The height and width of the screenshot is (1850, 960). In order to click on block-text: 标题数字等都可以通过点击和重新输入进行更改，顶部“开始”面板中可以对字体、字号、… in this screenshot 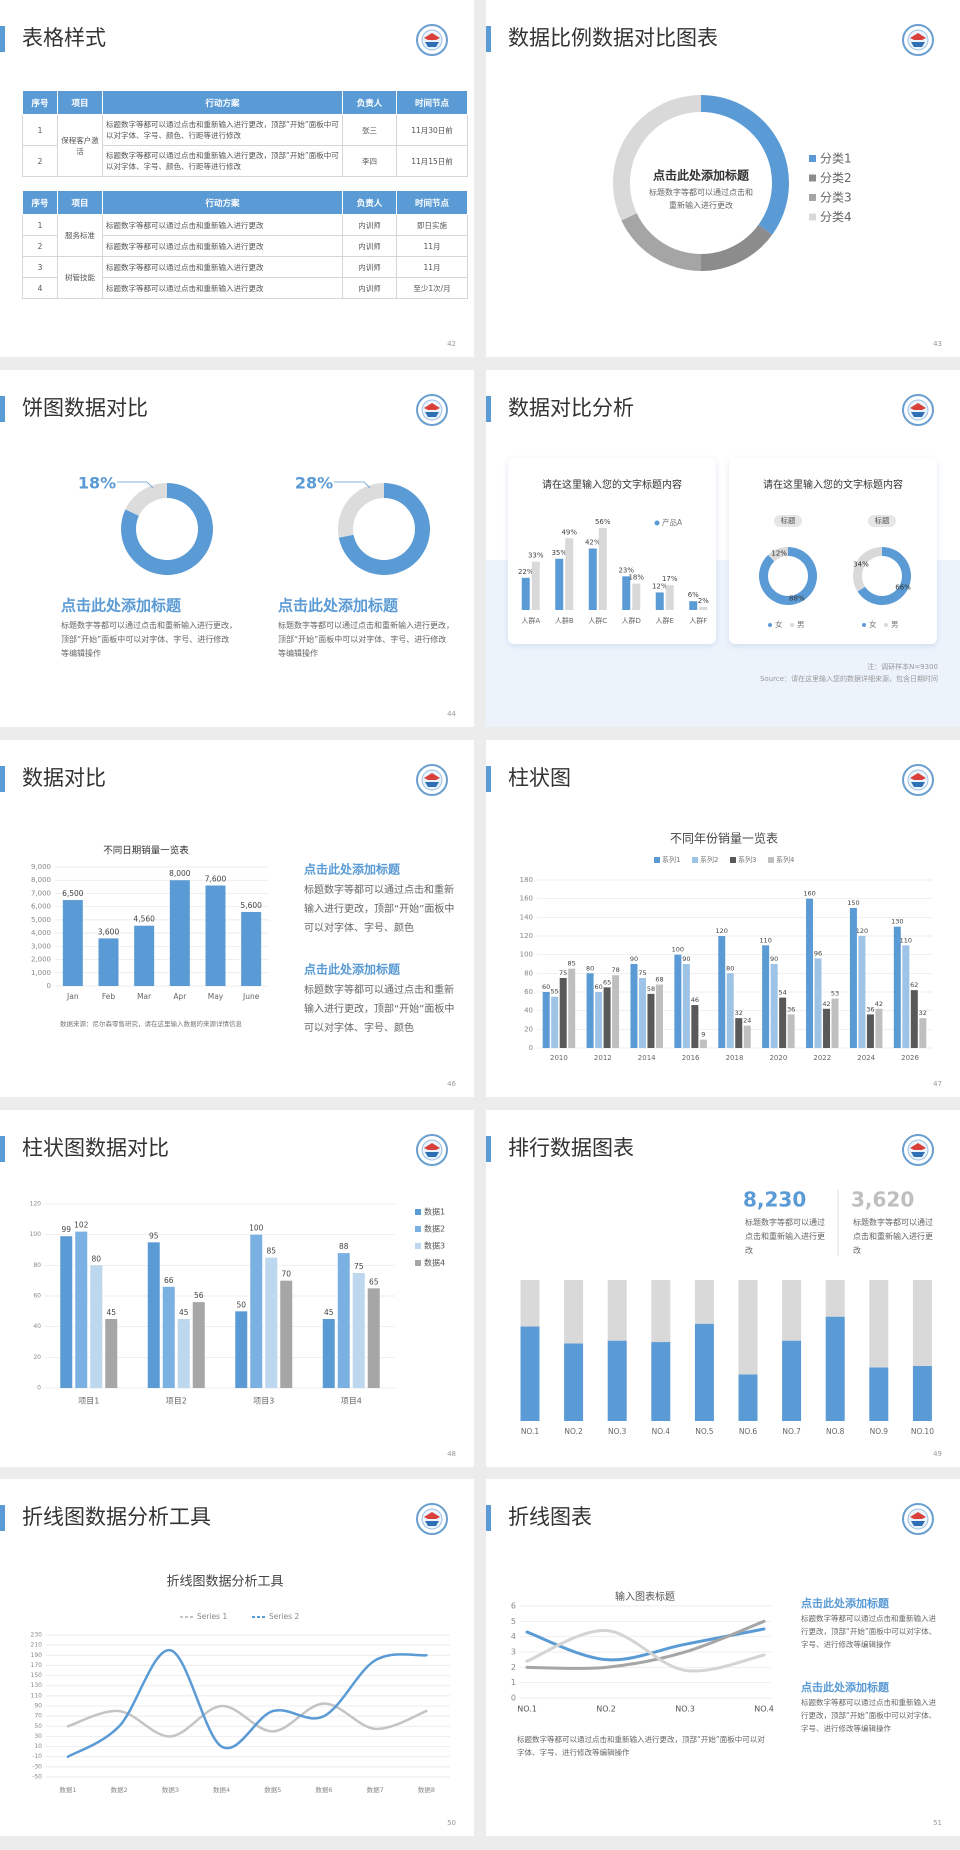, I will do `click(869, 1715)`.